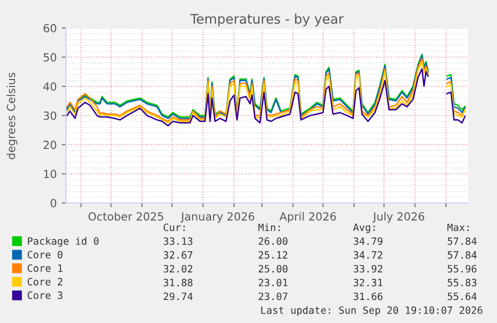 The height and width of the screenshot is (323, 497). What do you see at coordinates (178, 296) in the screenshot?
I see `text: 29.74` at bounding box center [178, 296].